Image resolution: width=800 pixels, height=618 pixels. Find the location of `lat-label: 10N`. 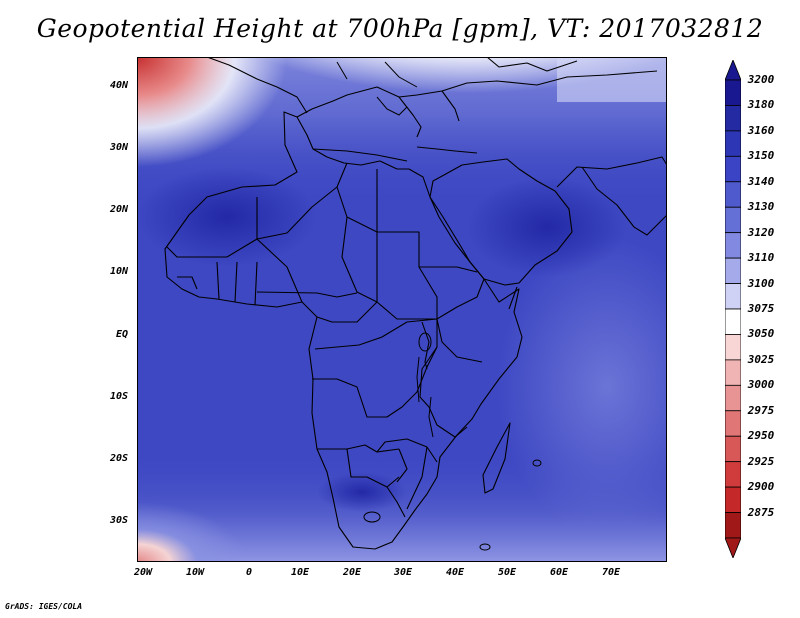

lat-label: 10N is located at coordinates (118, 271).